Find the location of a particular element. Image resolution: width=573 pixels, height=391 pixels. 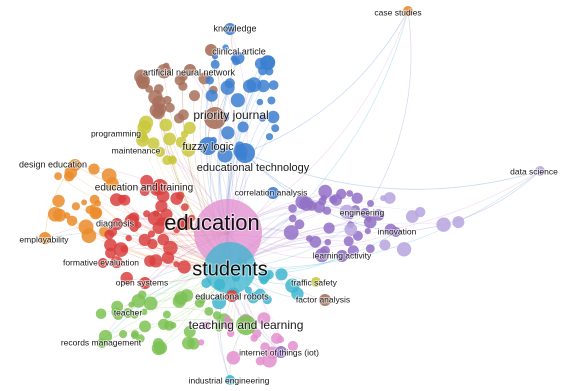

label-records-management: records management is located at coordinates (101, 342).